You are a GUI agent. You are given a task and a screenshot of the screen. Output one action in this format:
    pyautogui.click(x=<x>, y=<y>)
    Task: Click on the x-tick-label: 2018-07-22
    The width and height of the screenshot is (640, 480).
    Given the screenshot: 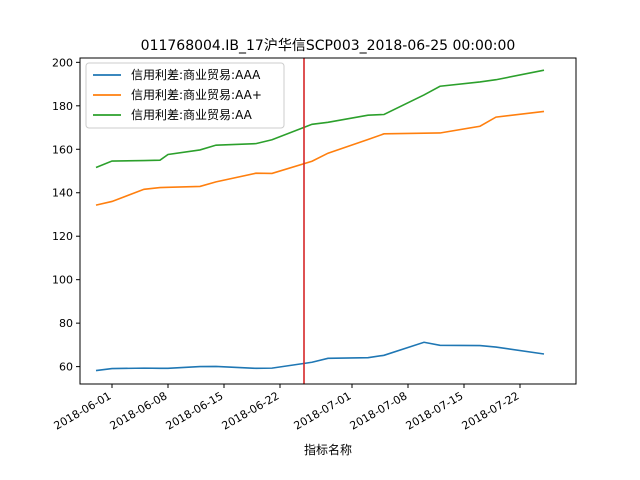 What is the action you would take?
    pyautogui.click(x=491, y=410)
    